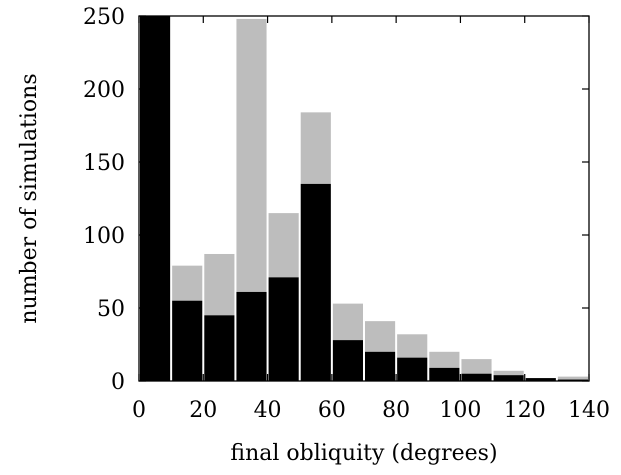 The width and height of the screenshot is (621, 475). I want to click on y-tick-label-50: 50, so click(111, 309).